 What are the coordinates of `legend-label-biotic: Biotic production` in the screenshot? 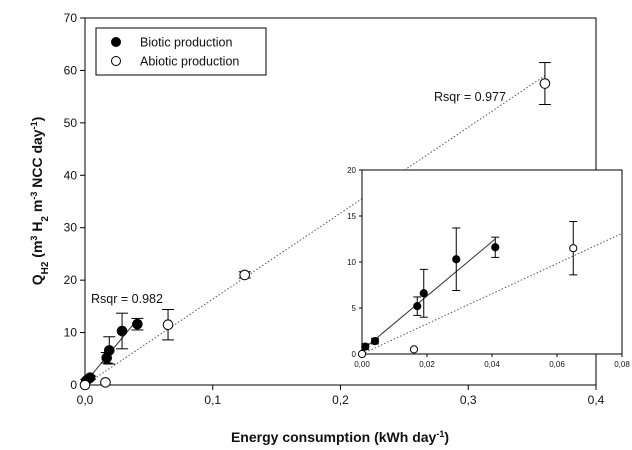 It's located at (186, 43).